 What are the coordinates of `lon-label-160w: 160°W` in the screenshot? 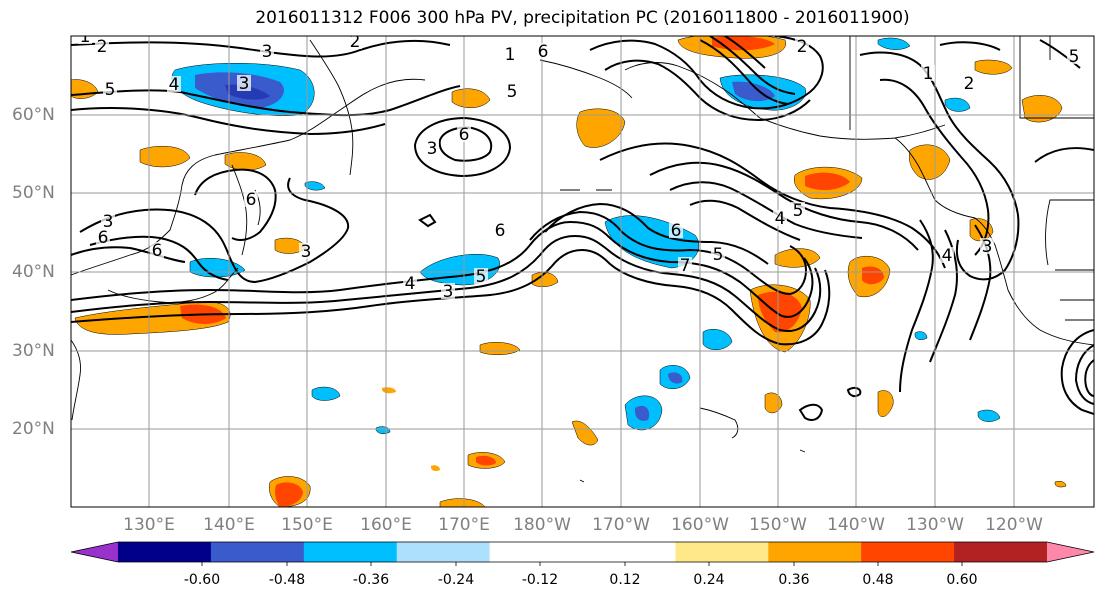 It's located at (700, 525).